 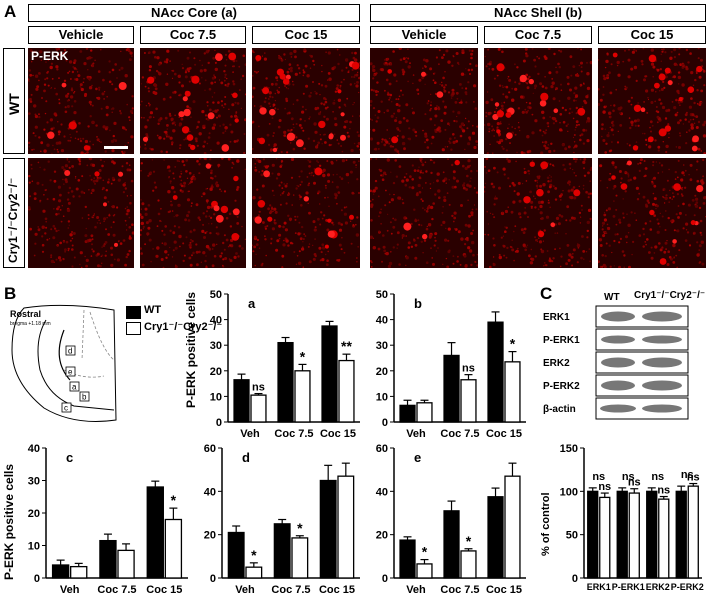 What do you see at coordinates (183, 327) in the screenshot?
I see `legend-cry-label: Cry1⁻/⁻Cry2⁻/⁻` at bounding box center [183, 327].